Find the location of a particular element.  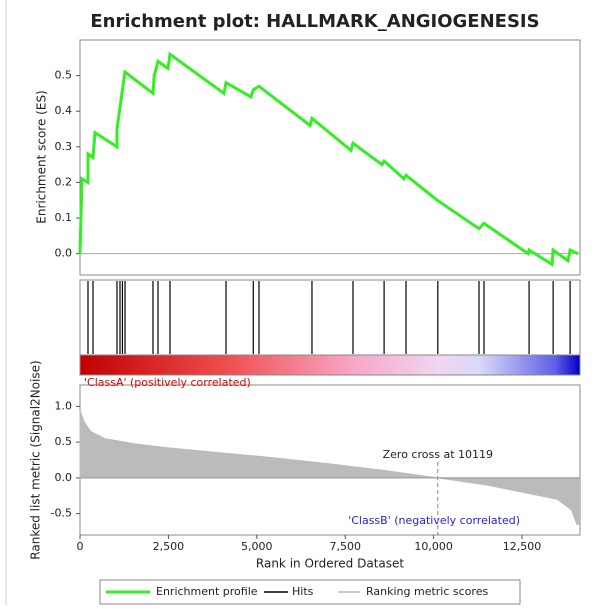

x-axis-label: Rank in Ordered Dataset is located at coordinates (330, 564).